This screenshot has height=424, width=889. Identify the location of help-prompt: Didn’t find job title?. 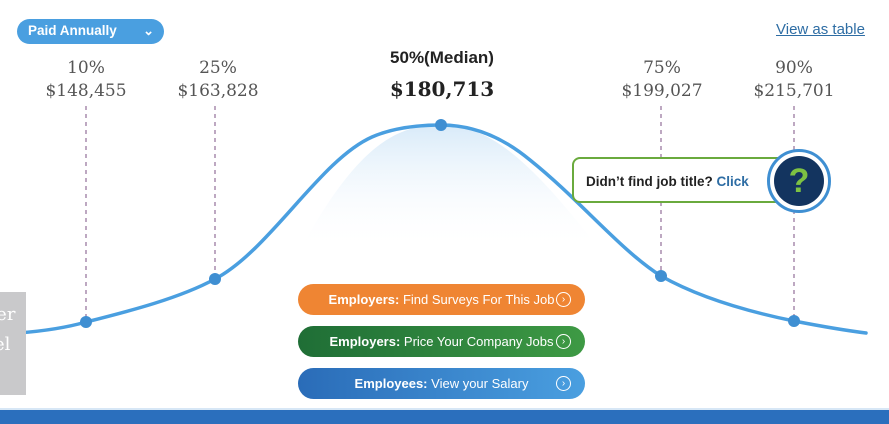
(649, 181).